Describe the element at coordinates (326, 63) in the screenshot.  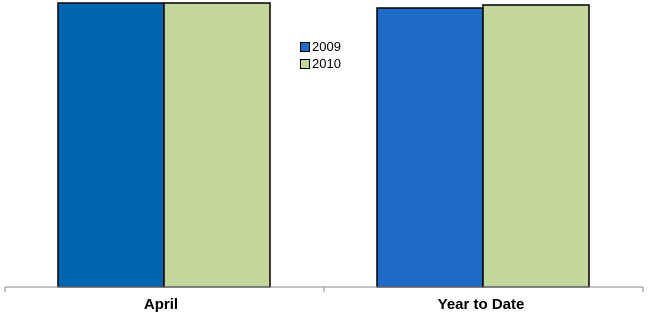
I see `legend-label-2010: 2010` at that location.